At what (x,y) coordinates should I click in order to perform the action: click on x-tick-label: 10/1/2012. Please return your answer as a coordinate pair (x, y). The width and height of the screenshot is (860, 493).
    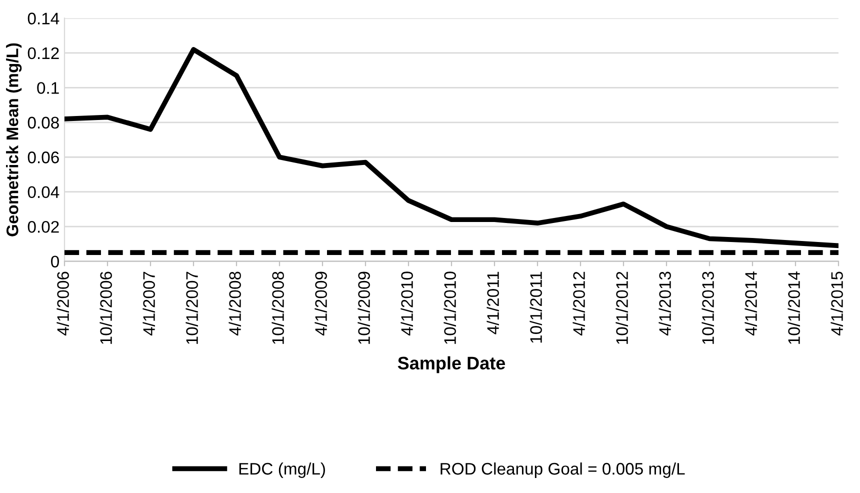
    Looking at the image, I should click on (622, 308).